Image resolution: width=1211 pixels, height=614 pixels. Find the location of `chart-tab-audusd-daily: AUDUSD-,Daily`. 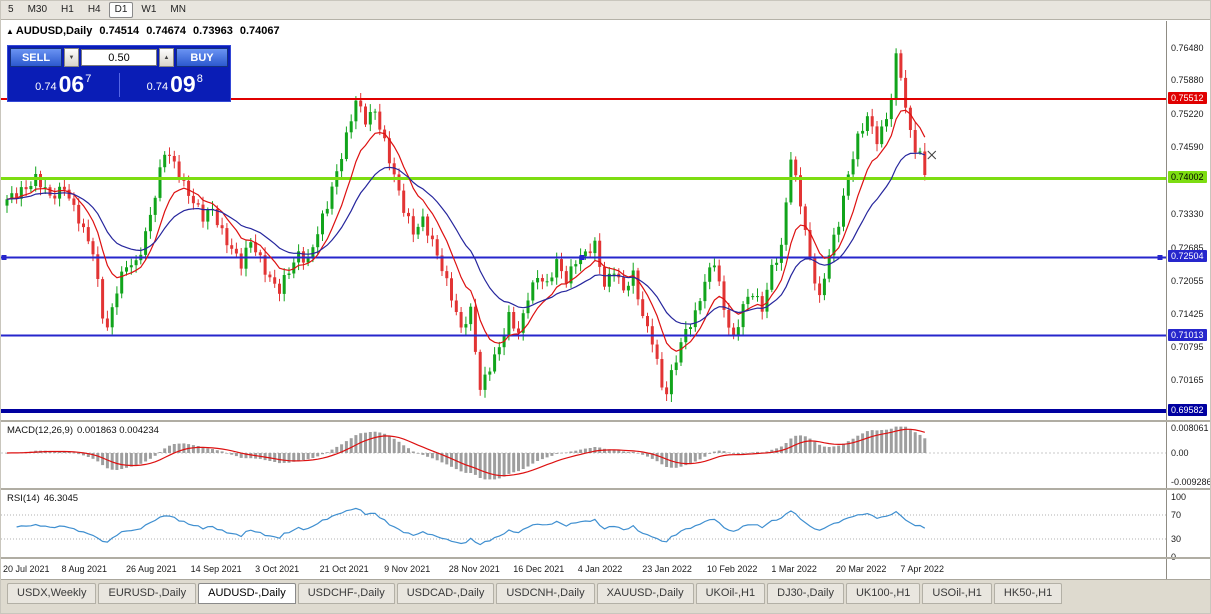

chart-tab-audusd-daily: AUDUSD-,Daily is located at coordinates (247, 593).